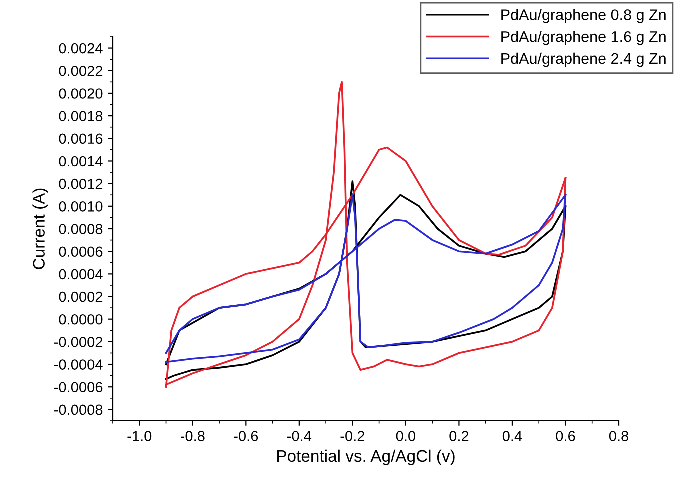 The width and height of the screenshot is (676, 480). What do you see at coordinates (584, 38) in the screenshot?
I see `legend-label: PdAu/graphene 1.6 g Zn` at bounding box center [584, 38].